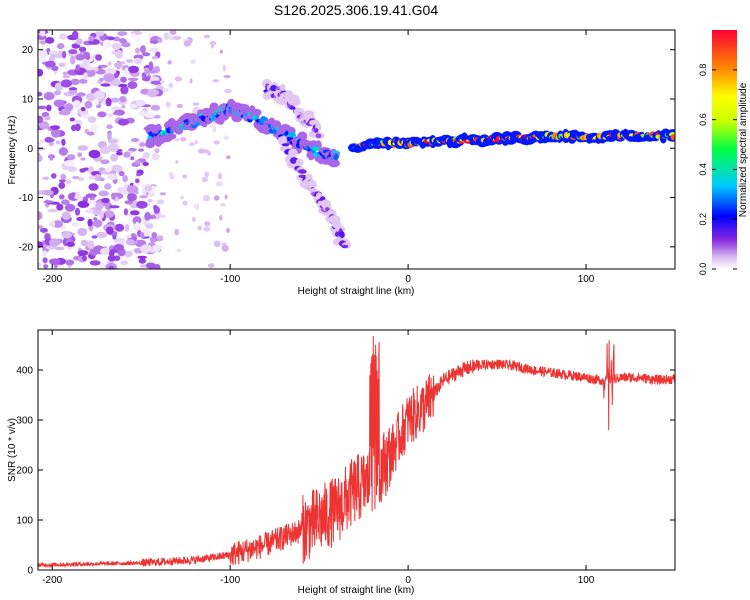  What do you see at coordinates (703, 169) in the screenshot?
I see `colorbar-tick-label: 0.4` at bounding box center [703, 169].